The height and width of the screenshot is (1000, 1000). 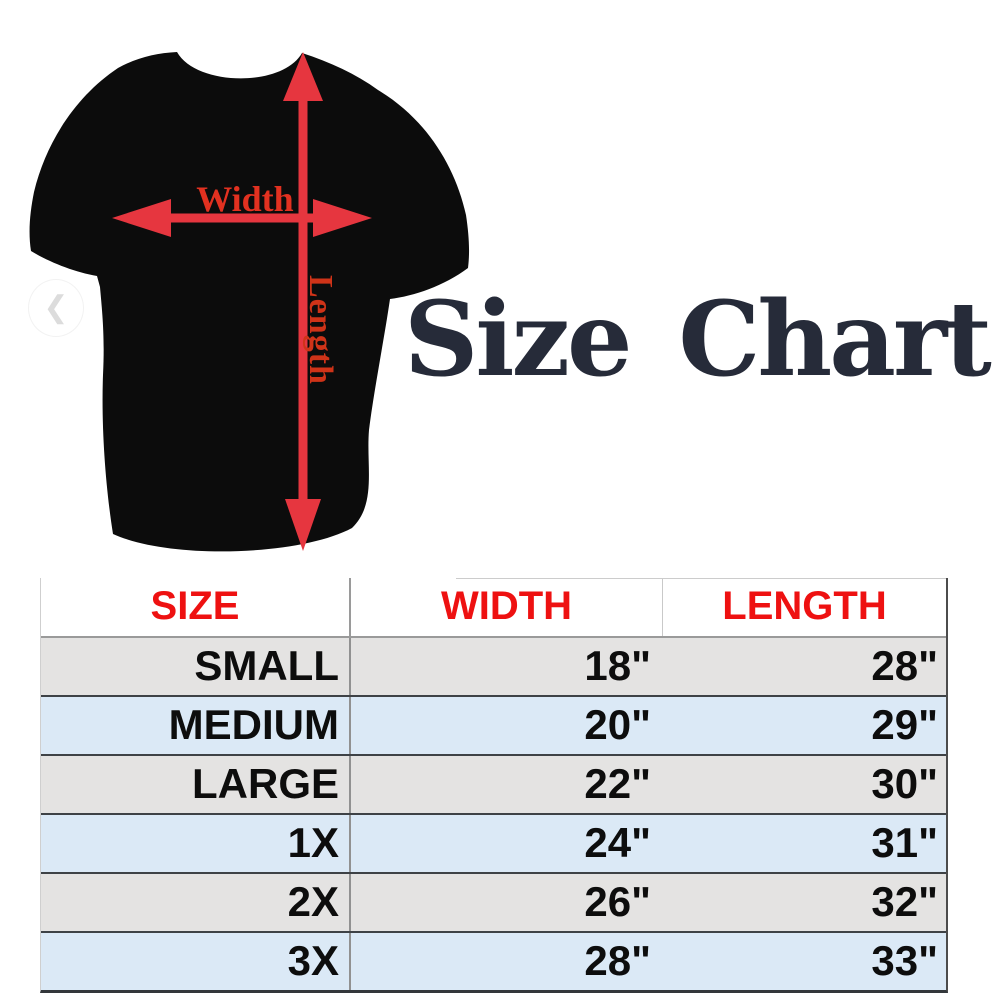 I want to click on length-arrow, so click(x=303, y=301).